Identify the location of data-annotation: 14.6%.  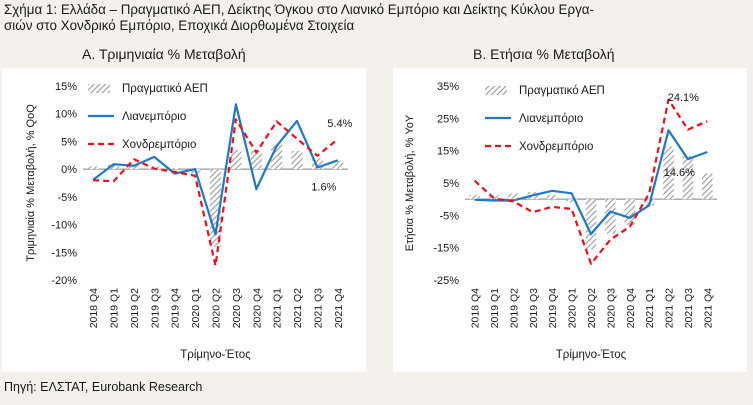
(679, 173).